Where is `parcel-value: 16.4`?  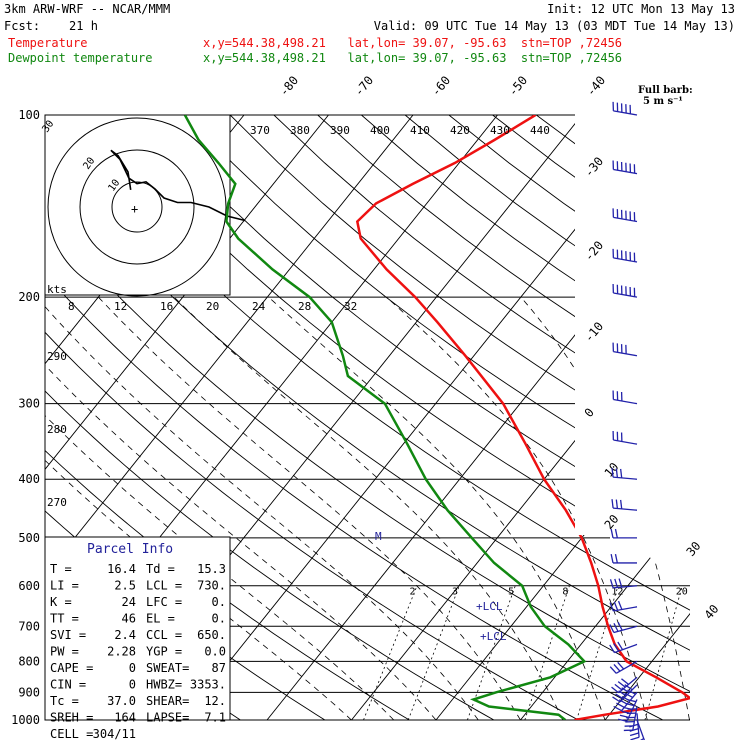
parcel-value: 16.4 is located at coordinates (121, 569).